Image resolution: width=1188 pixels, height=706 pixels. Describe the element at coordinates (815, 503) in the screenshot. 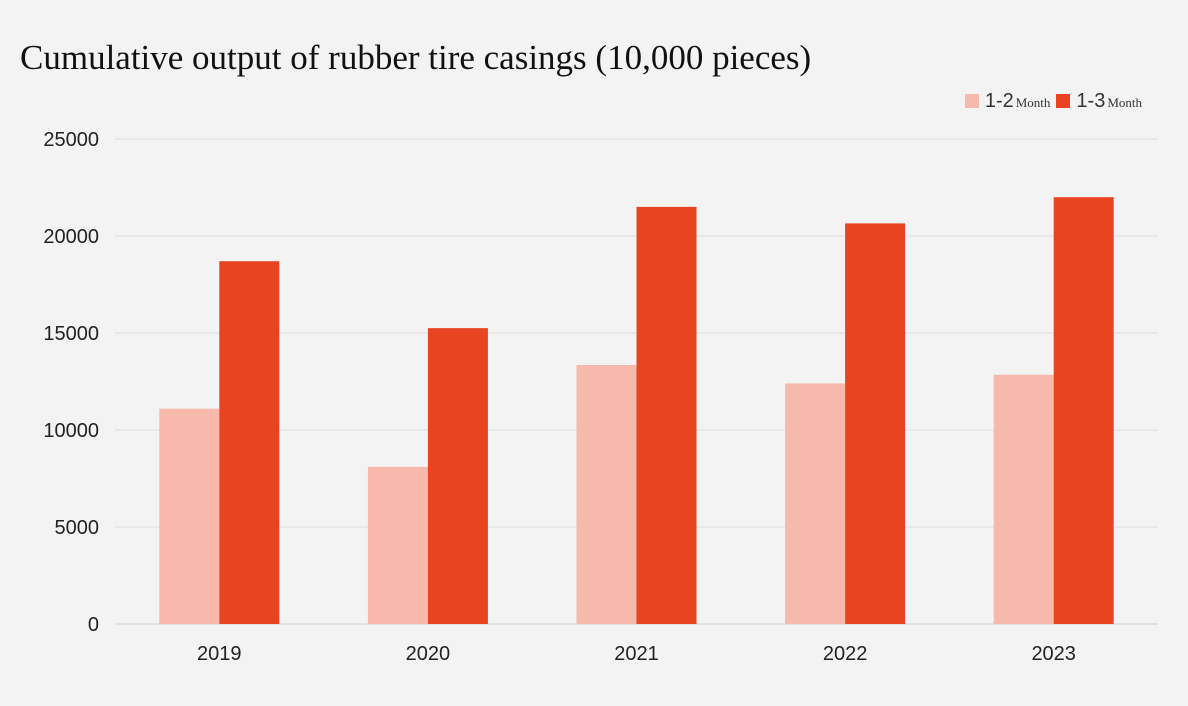

I see `bar-series-1-2022` at that location.